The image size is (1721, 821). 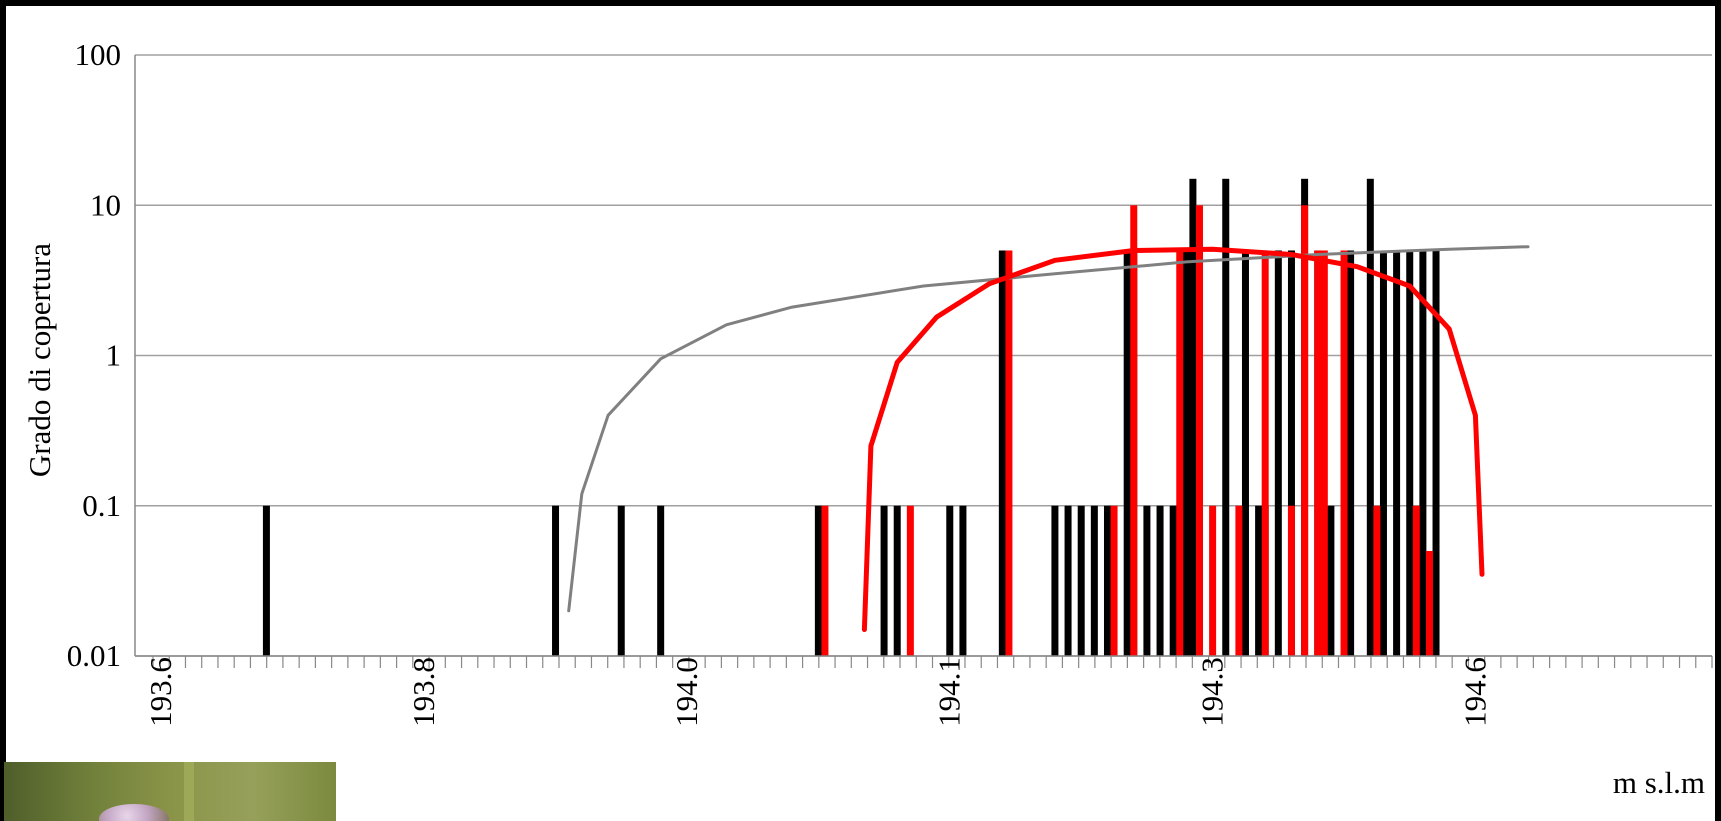 I want to click on x-axis-label: m s.l.m, so click(x=1659, y=782).